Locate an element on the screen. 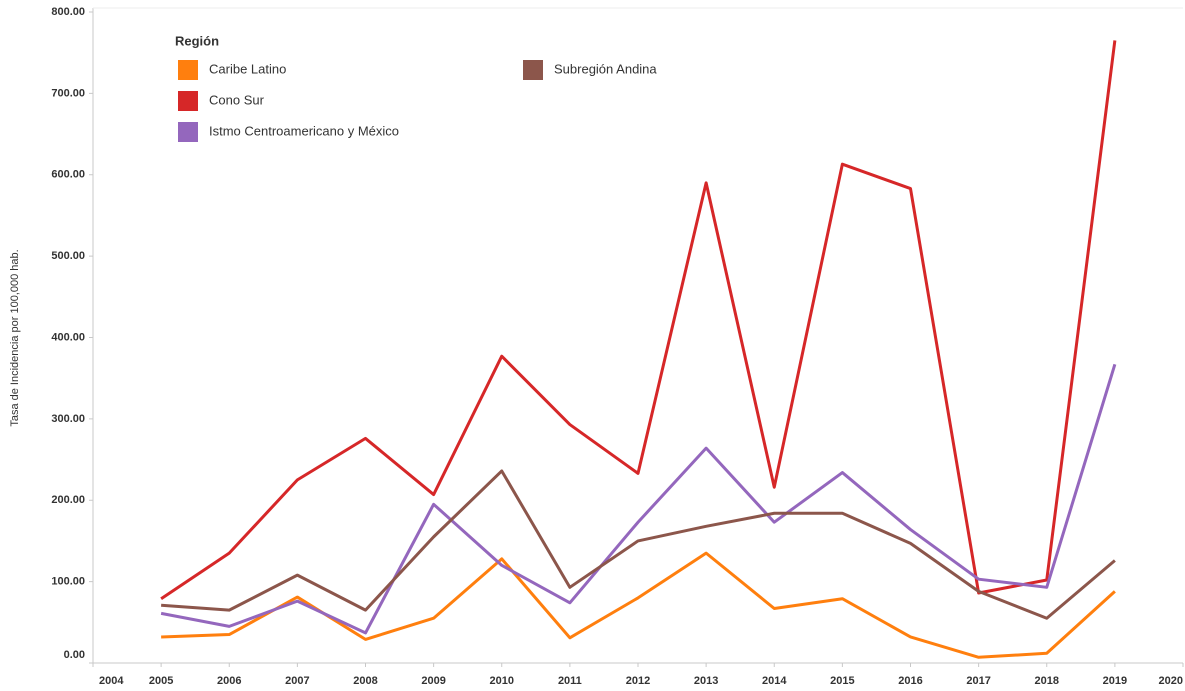 This screenshot has width=1185, height=691. x-tick-label: 2016 is located at coordinates (910, 681).